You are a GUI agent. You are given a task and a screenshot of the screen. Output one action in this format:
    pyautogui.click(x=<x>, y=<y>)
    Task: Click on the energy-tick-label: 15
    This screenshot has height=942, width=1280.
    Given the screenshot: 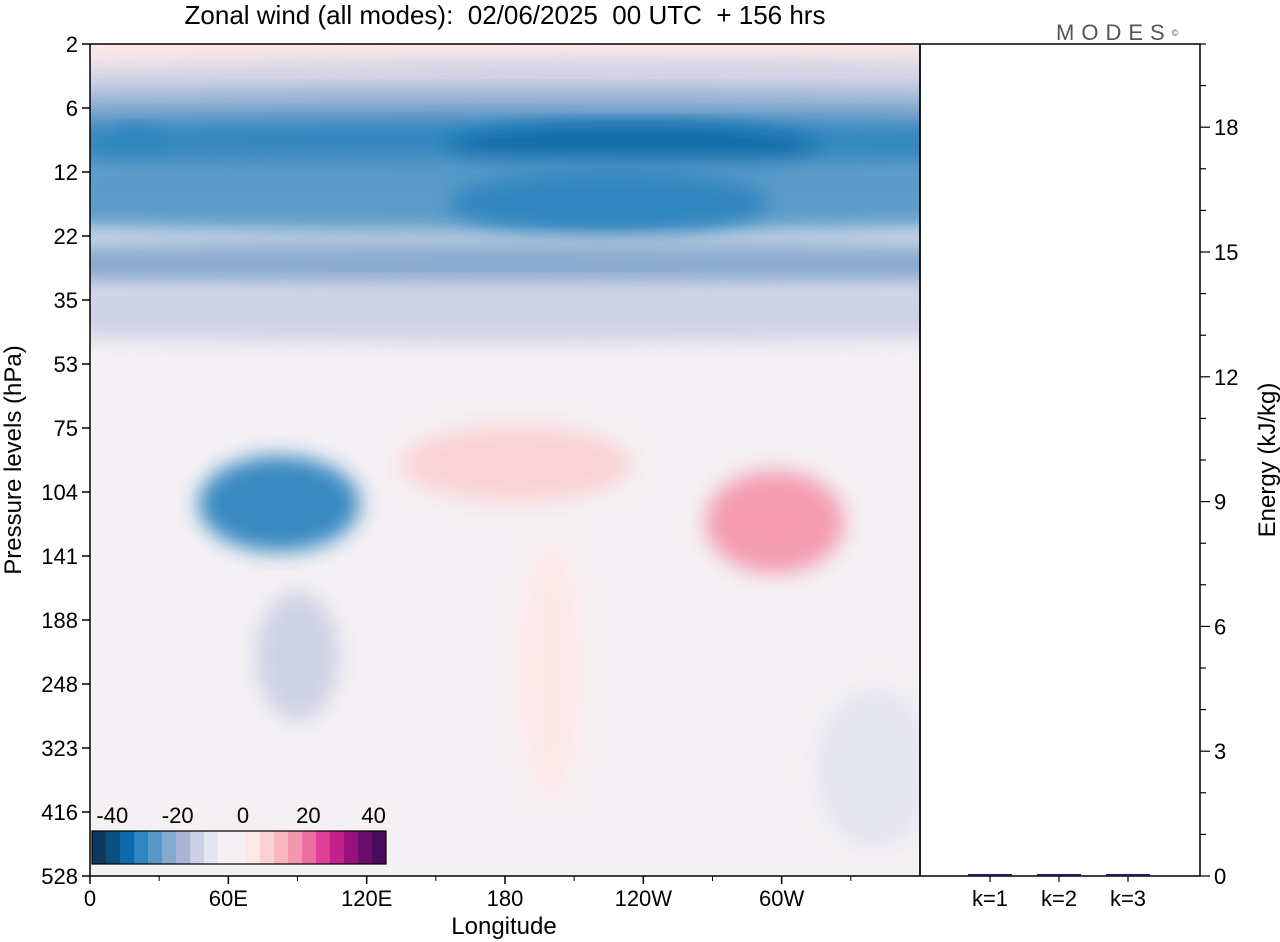 What is the action you would take?
    pyautogui.click(x=1226, y=252)
    